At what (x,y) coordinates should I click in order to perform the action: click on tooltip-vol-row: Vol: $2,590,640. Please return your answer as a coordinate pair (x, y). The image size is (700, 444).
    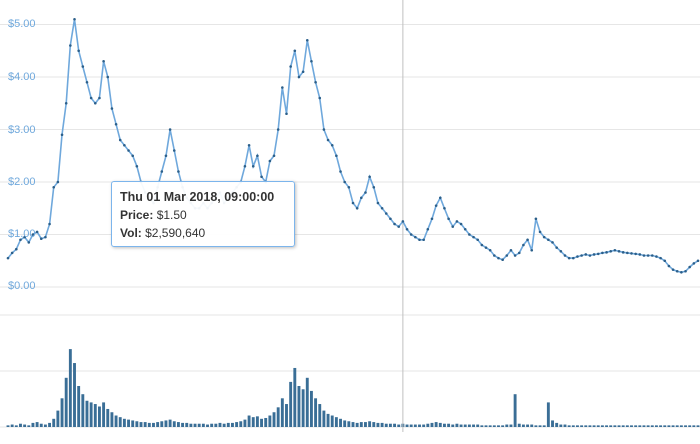
    Looking at the image, I should click on (203, 233).